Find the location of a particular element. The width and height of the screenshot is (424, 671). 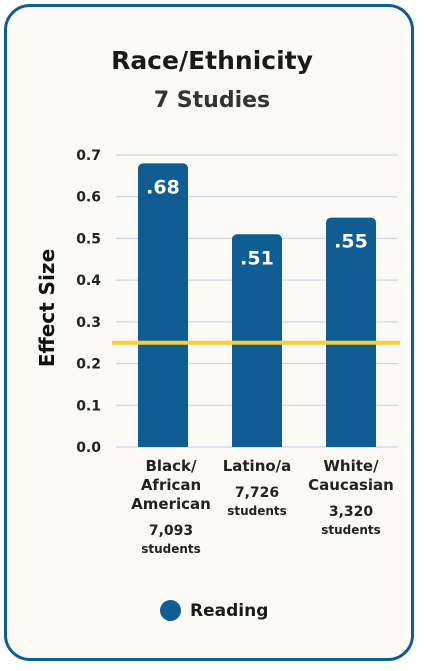

y-tick-label: 0.6 is located at coordinates (88, 198).